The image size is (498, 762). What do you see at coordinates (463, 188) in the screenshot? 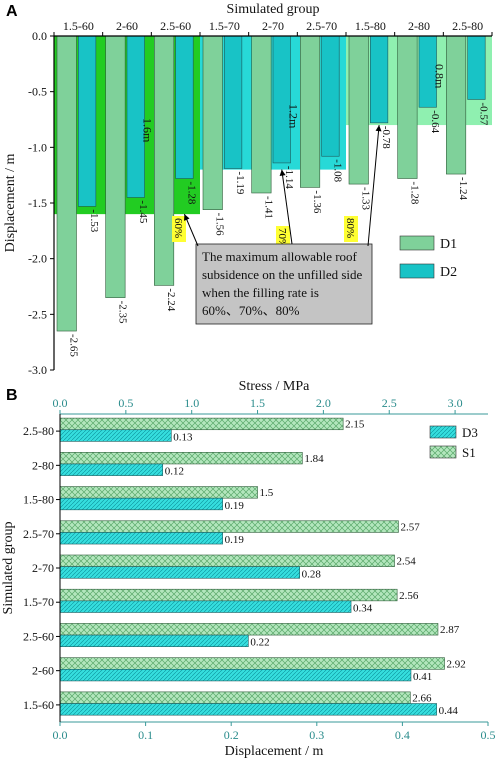
I see `label-d1-2.5-80: -1.24` at bounding box center [463, 188].